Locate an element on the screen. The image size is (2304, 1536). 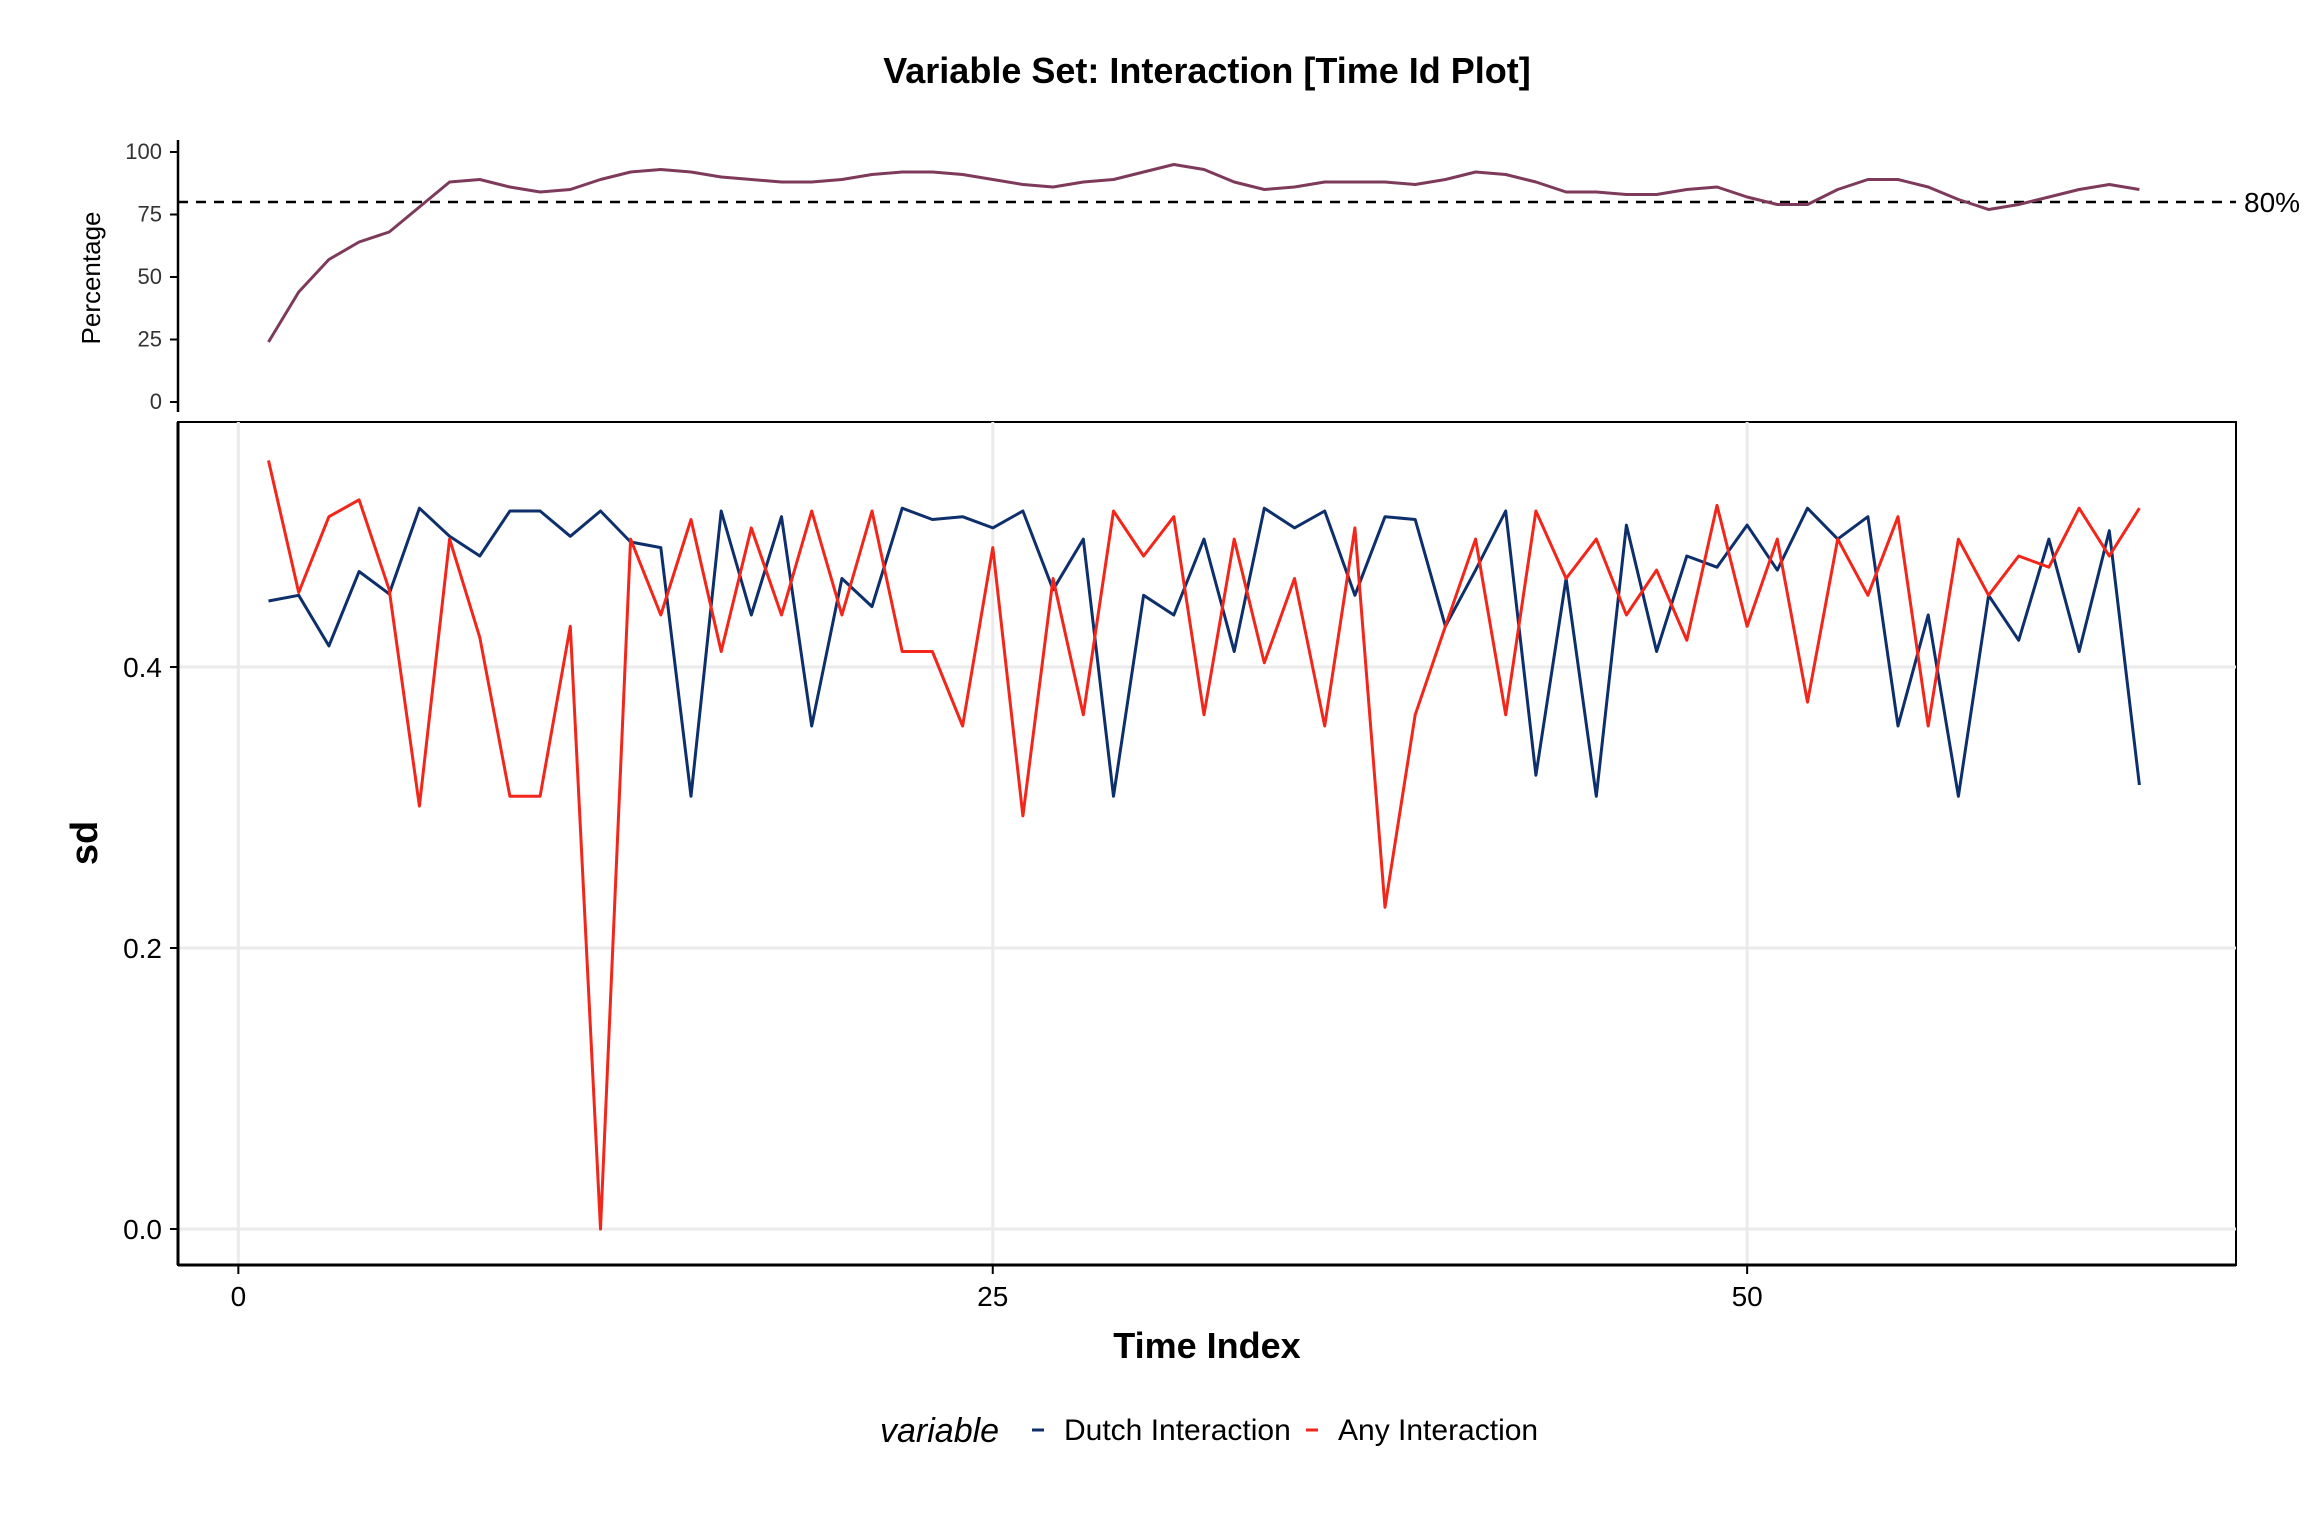
main-y-ticks: 0.0 0.2 0.4 is located at coordinates (150, 948).